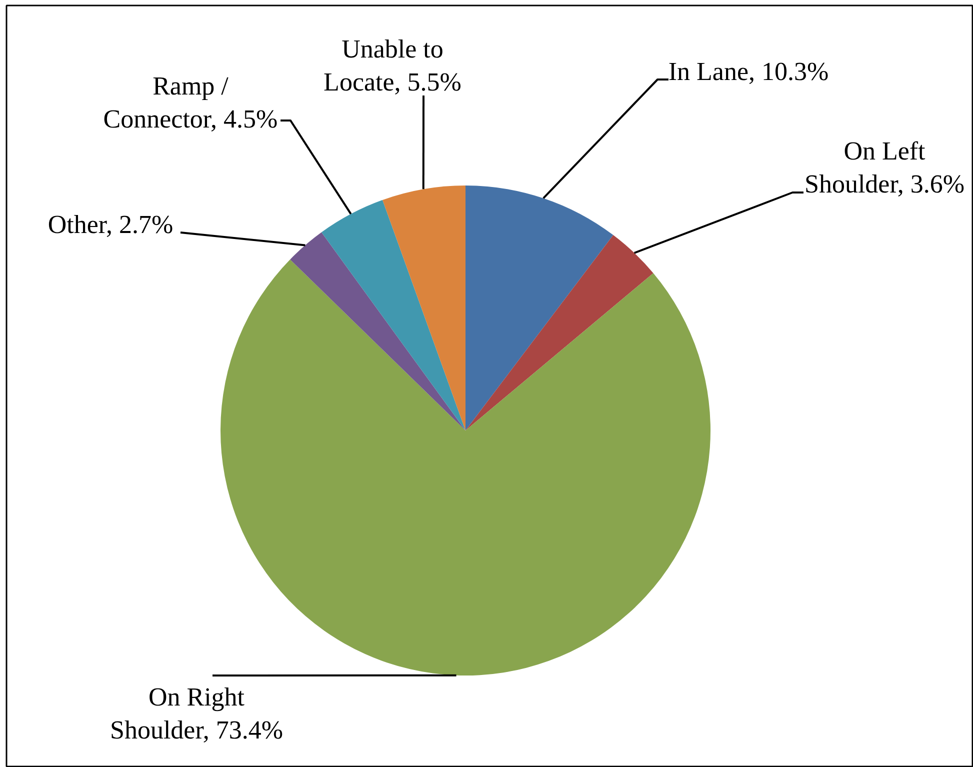  What do you see at coordinates (748, 71) in the screenshot?
I see `slice-label: In Lane, 10.3%` at bounding box center [748, 71].